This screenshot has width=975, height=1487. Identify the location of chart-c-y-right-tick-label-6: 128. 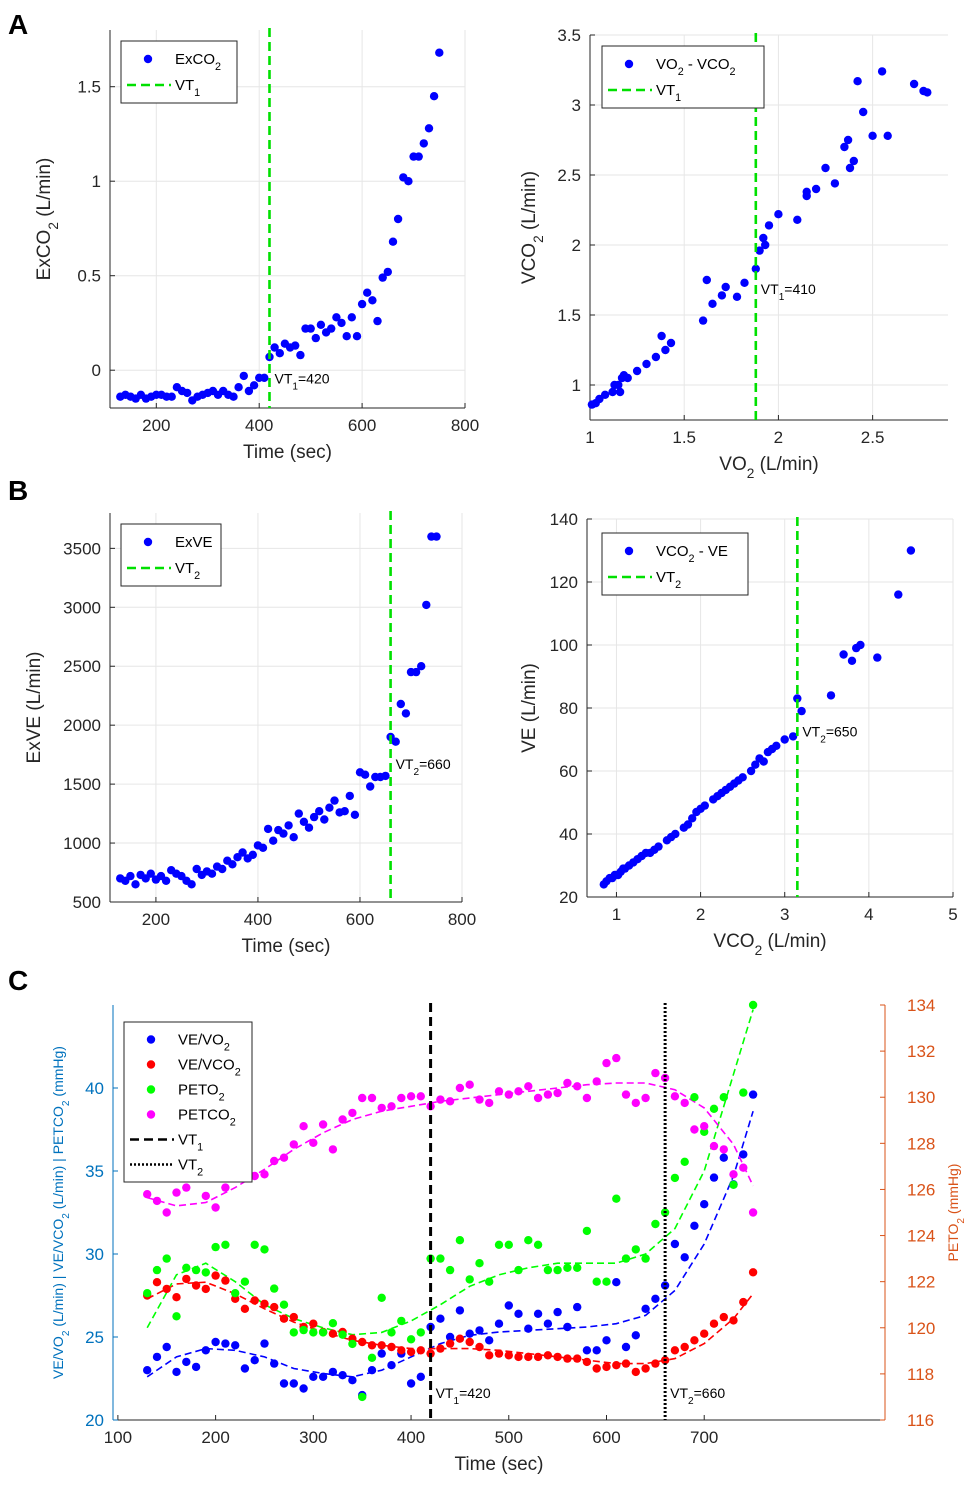
(921, 1143).